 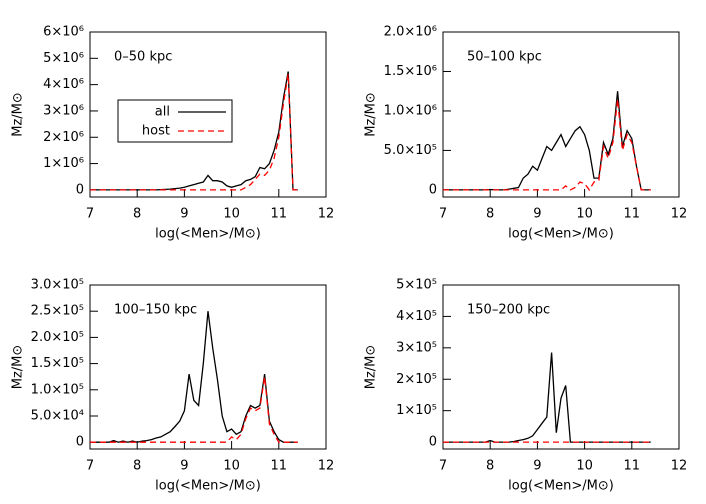 I want to click on y-tick-label: 4×10⁶, so click(x=63, y=84).